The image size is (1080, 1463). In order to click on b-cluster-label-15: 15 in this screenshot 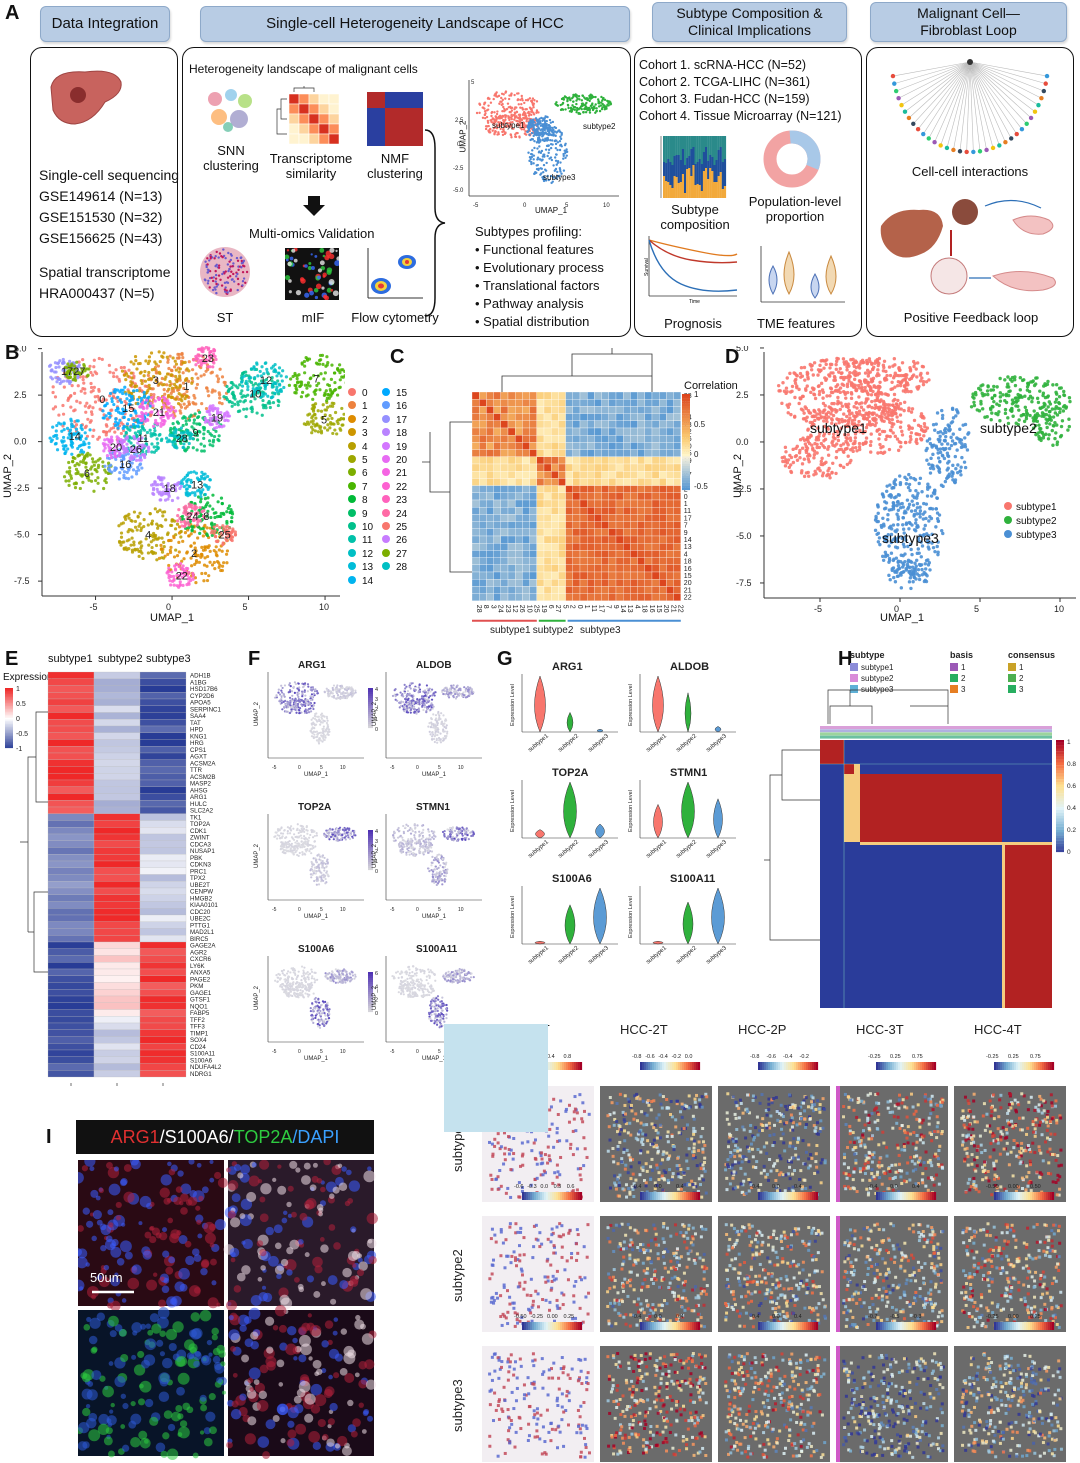, I will do `click(128, 409)`.